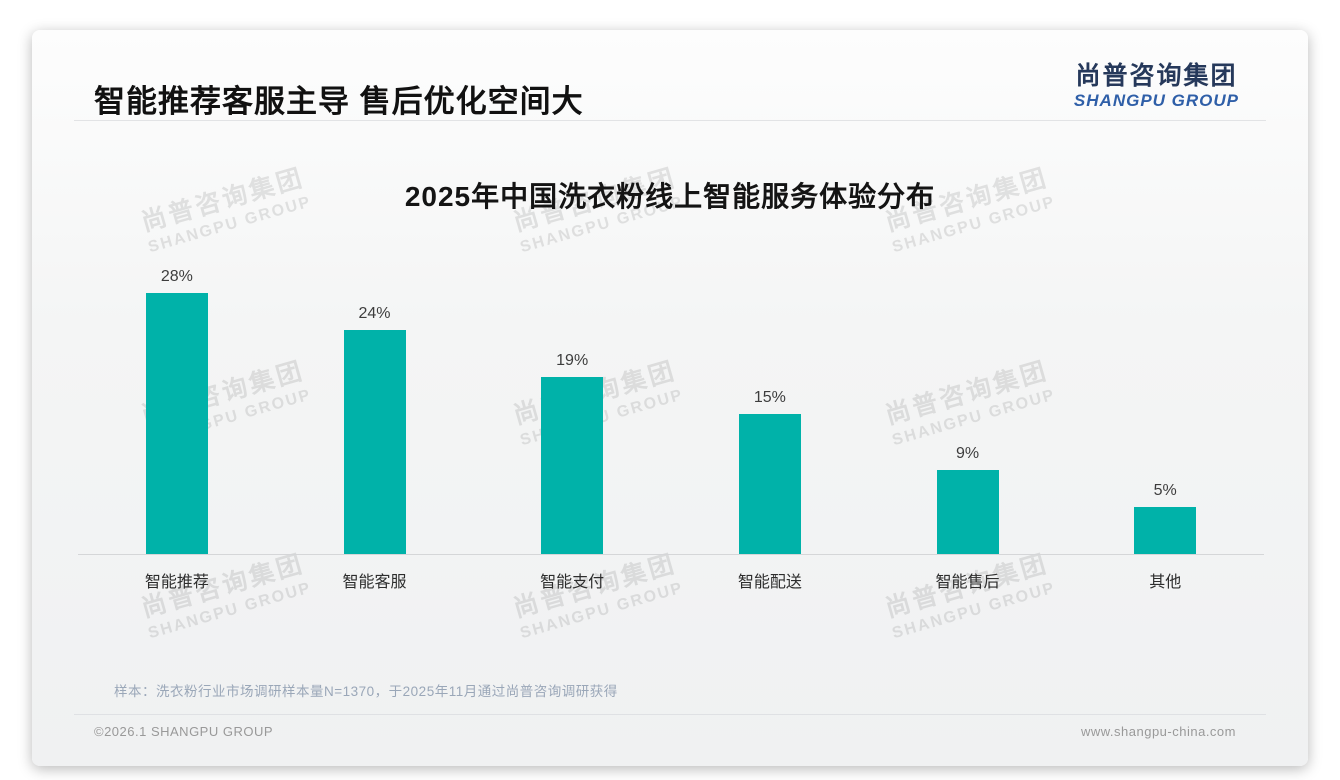  I want to click on x-axis-tick-label: 智能客服, so click(374, 582).